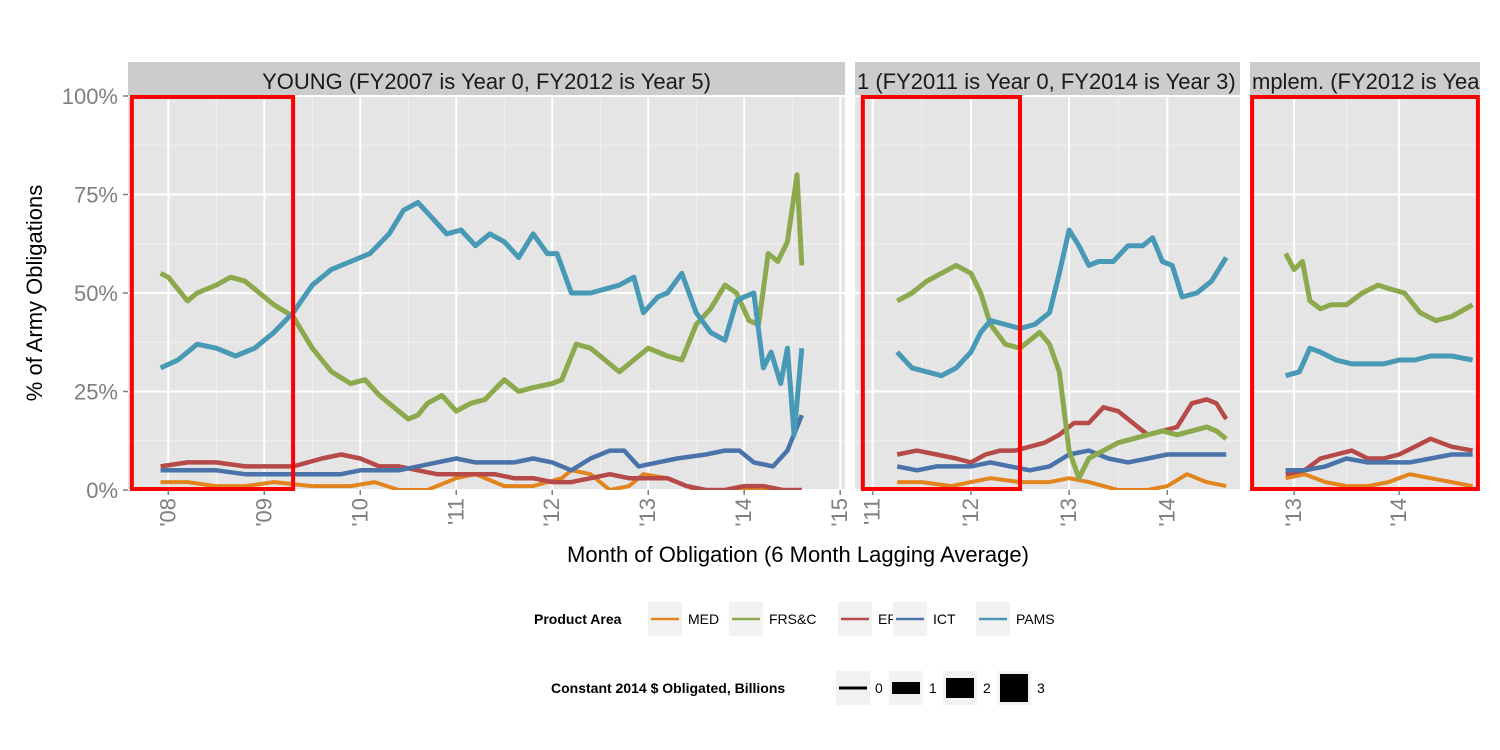  I want to click on legend-label-med: MED, so click(703, 619).